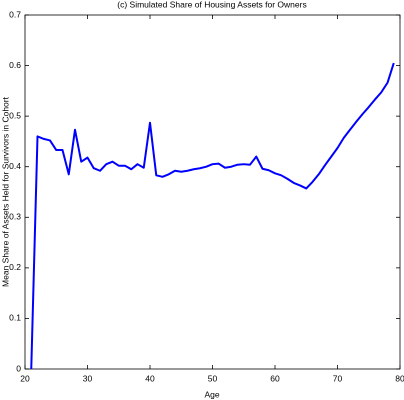  I want to click on x-axis-label: Age, so click(211, 394).